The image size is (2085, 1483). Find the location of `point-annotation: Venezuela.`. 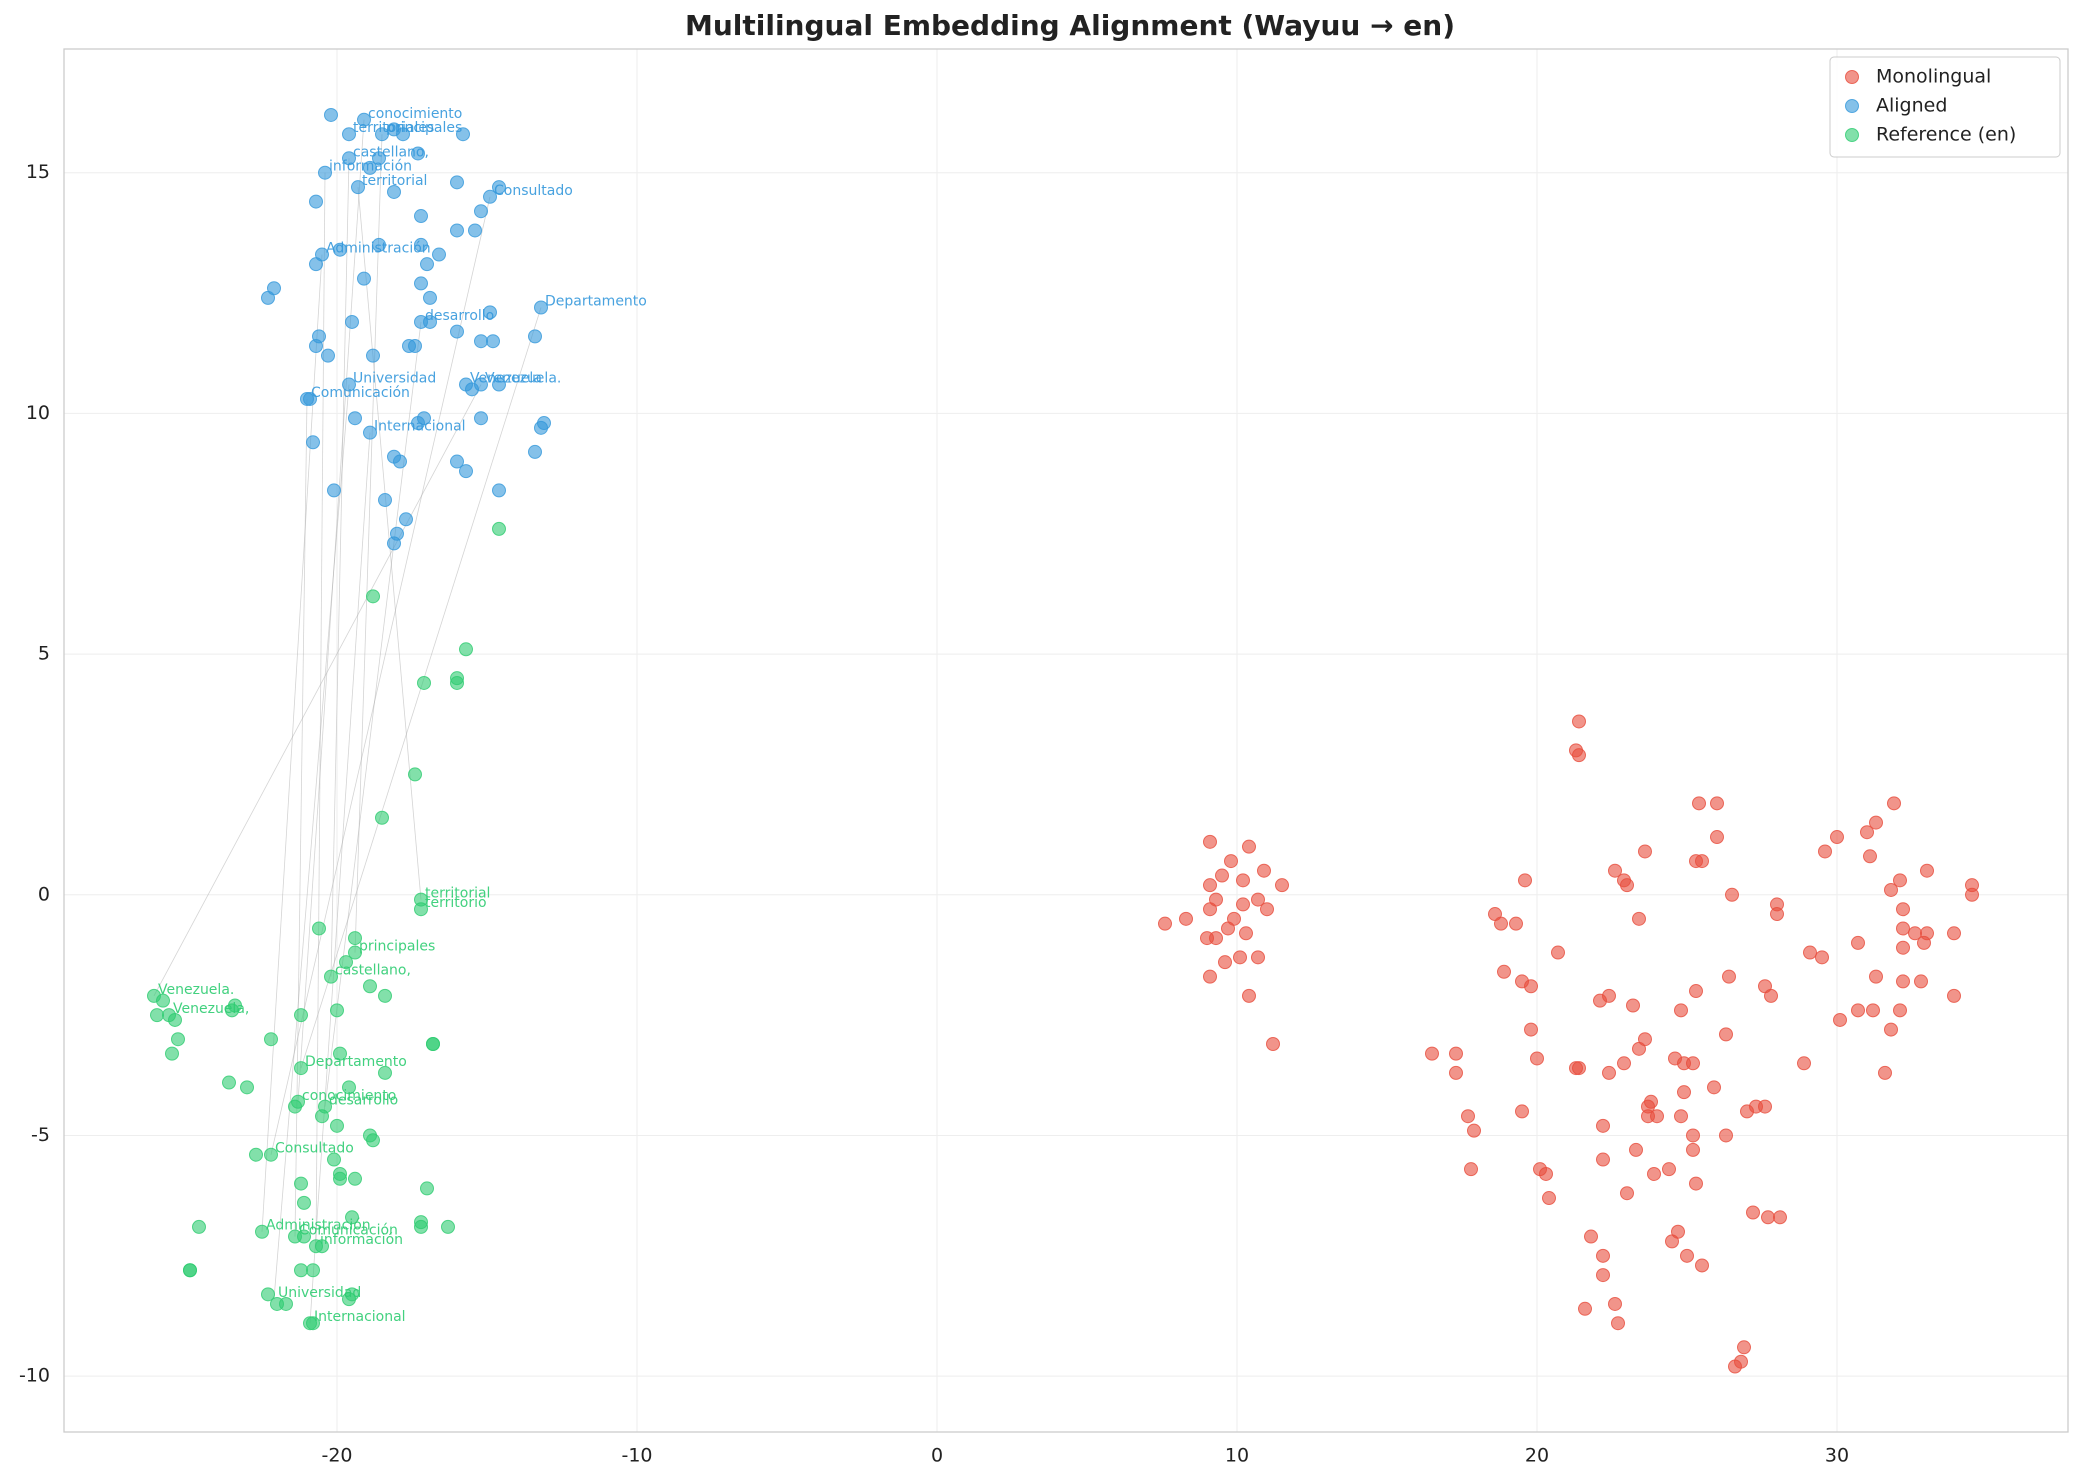

point-annotation: Venezuela. is located at coordinates (523, 379).